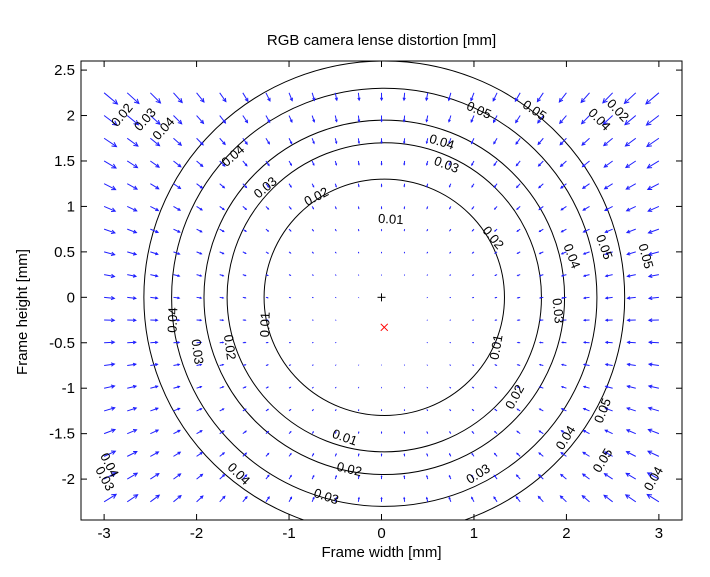  Describe the element at coordinates (265, 325) in the screenshot. I see `contour-label: 0.01` at that location.